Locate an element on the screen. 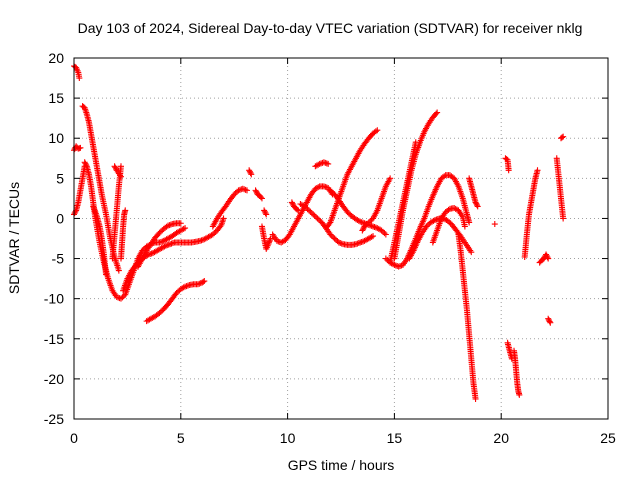  series-sat16 is located at coordinates (266, 237).